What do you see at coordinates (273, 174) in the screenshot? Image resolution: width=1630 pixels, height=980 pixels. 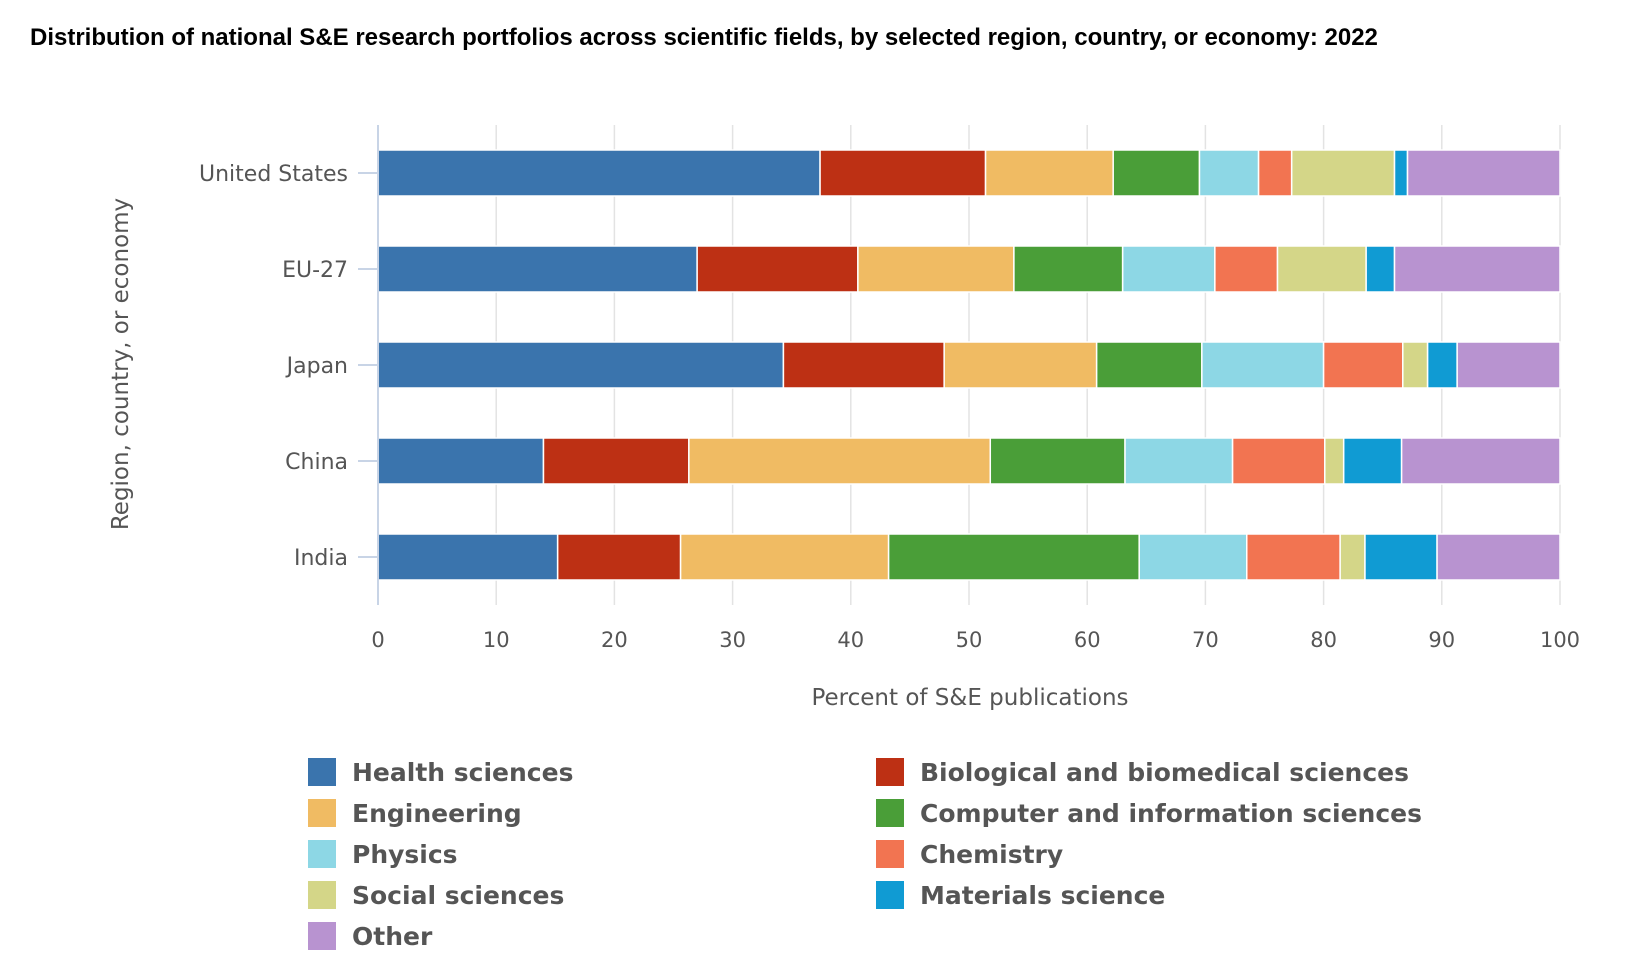 I see `category-label: United States` at bounding box center [273, 174].